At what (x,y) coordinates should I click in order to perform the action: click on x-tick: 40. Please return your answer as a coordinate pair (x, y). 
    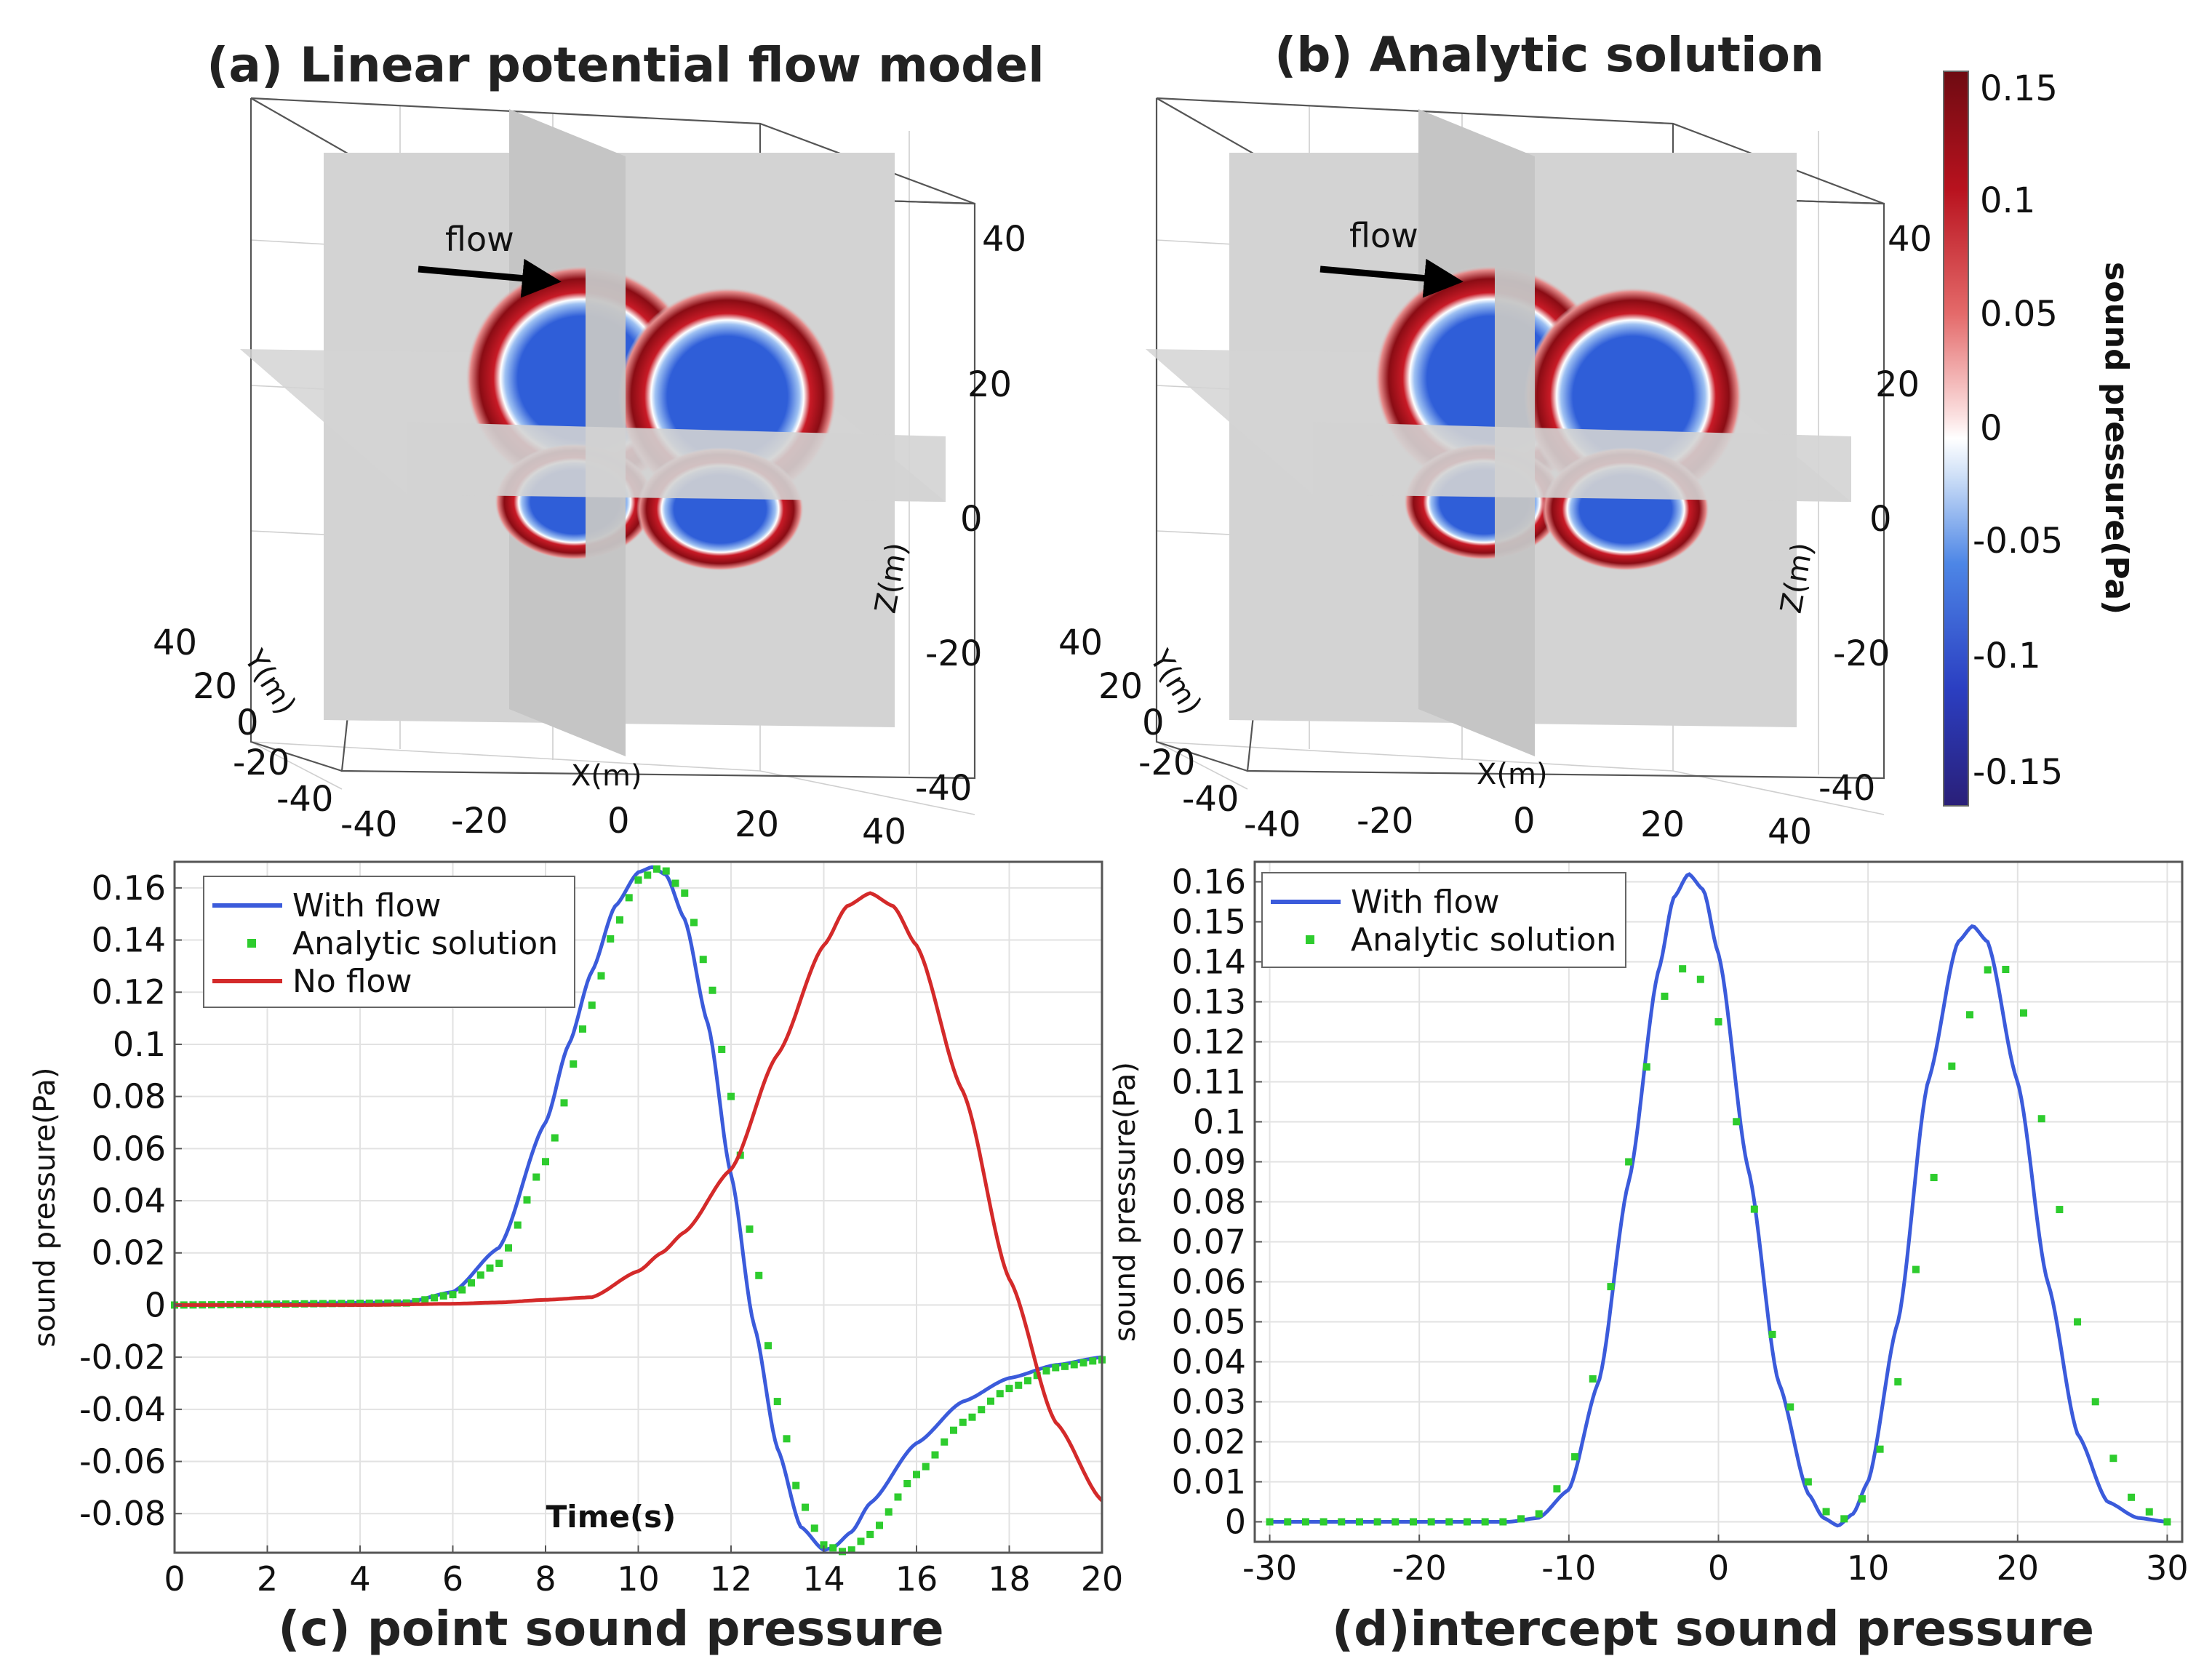
    Looking at the image, I should click on (884, 832).